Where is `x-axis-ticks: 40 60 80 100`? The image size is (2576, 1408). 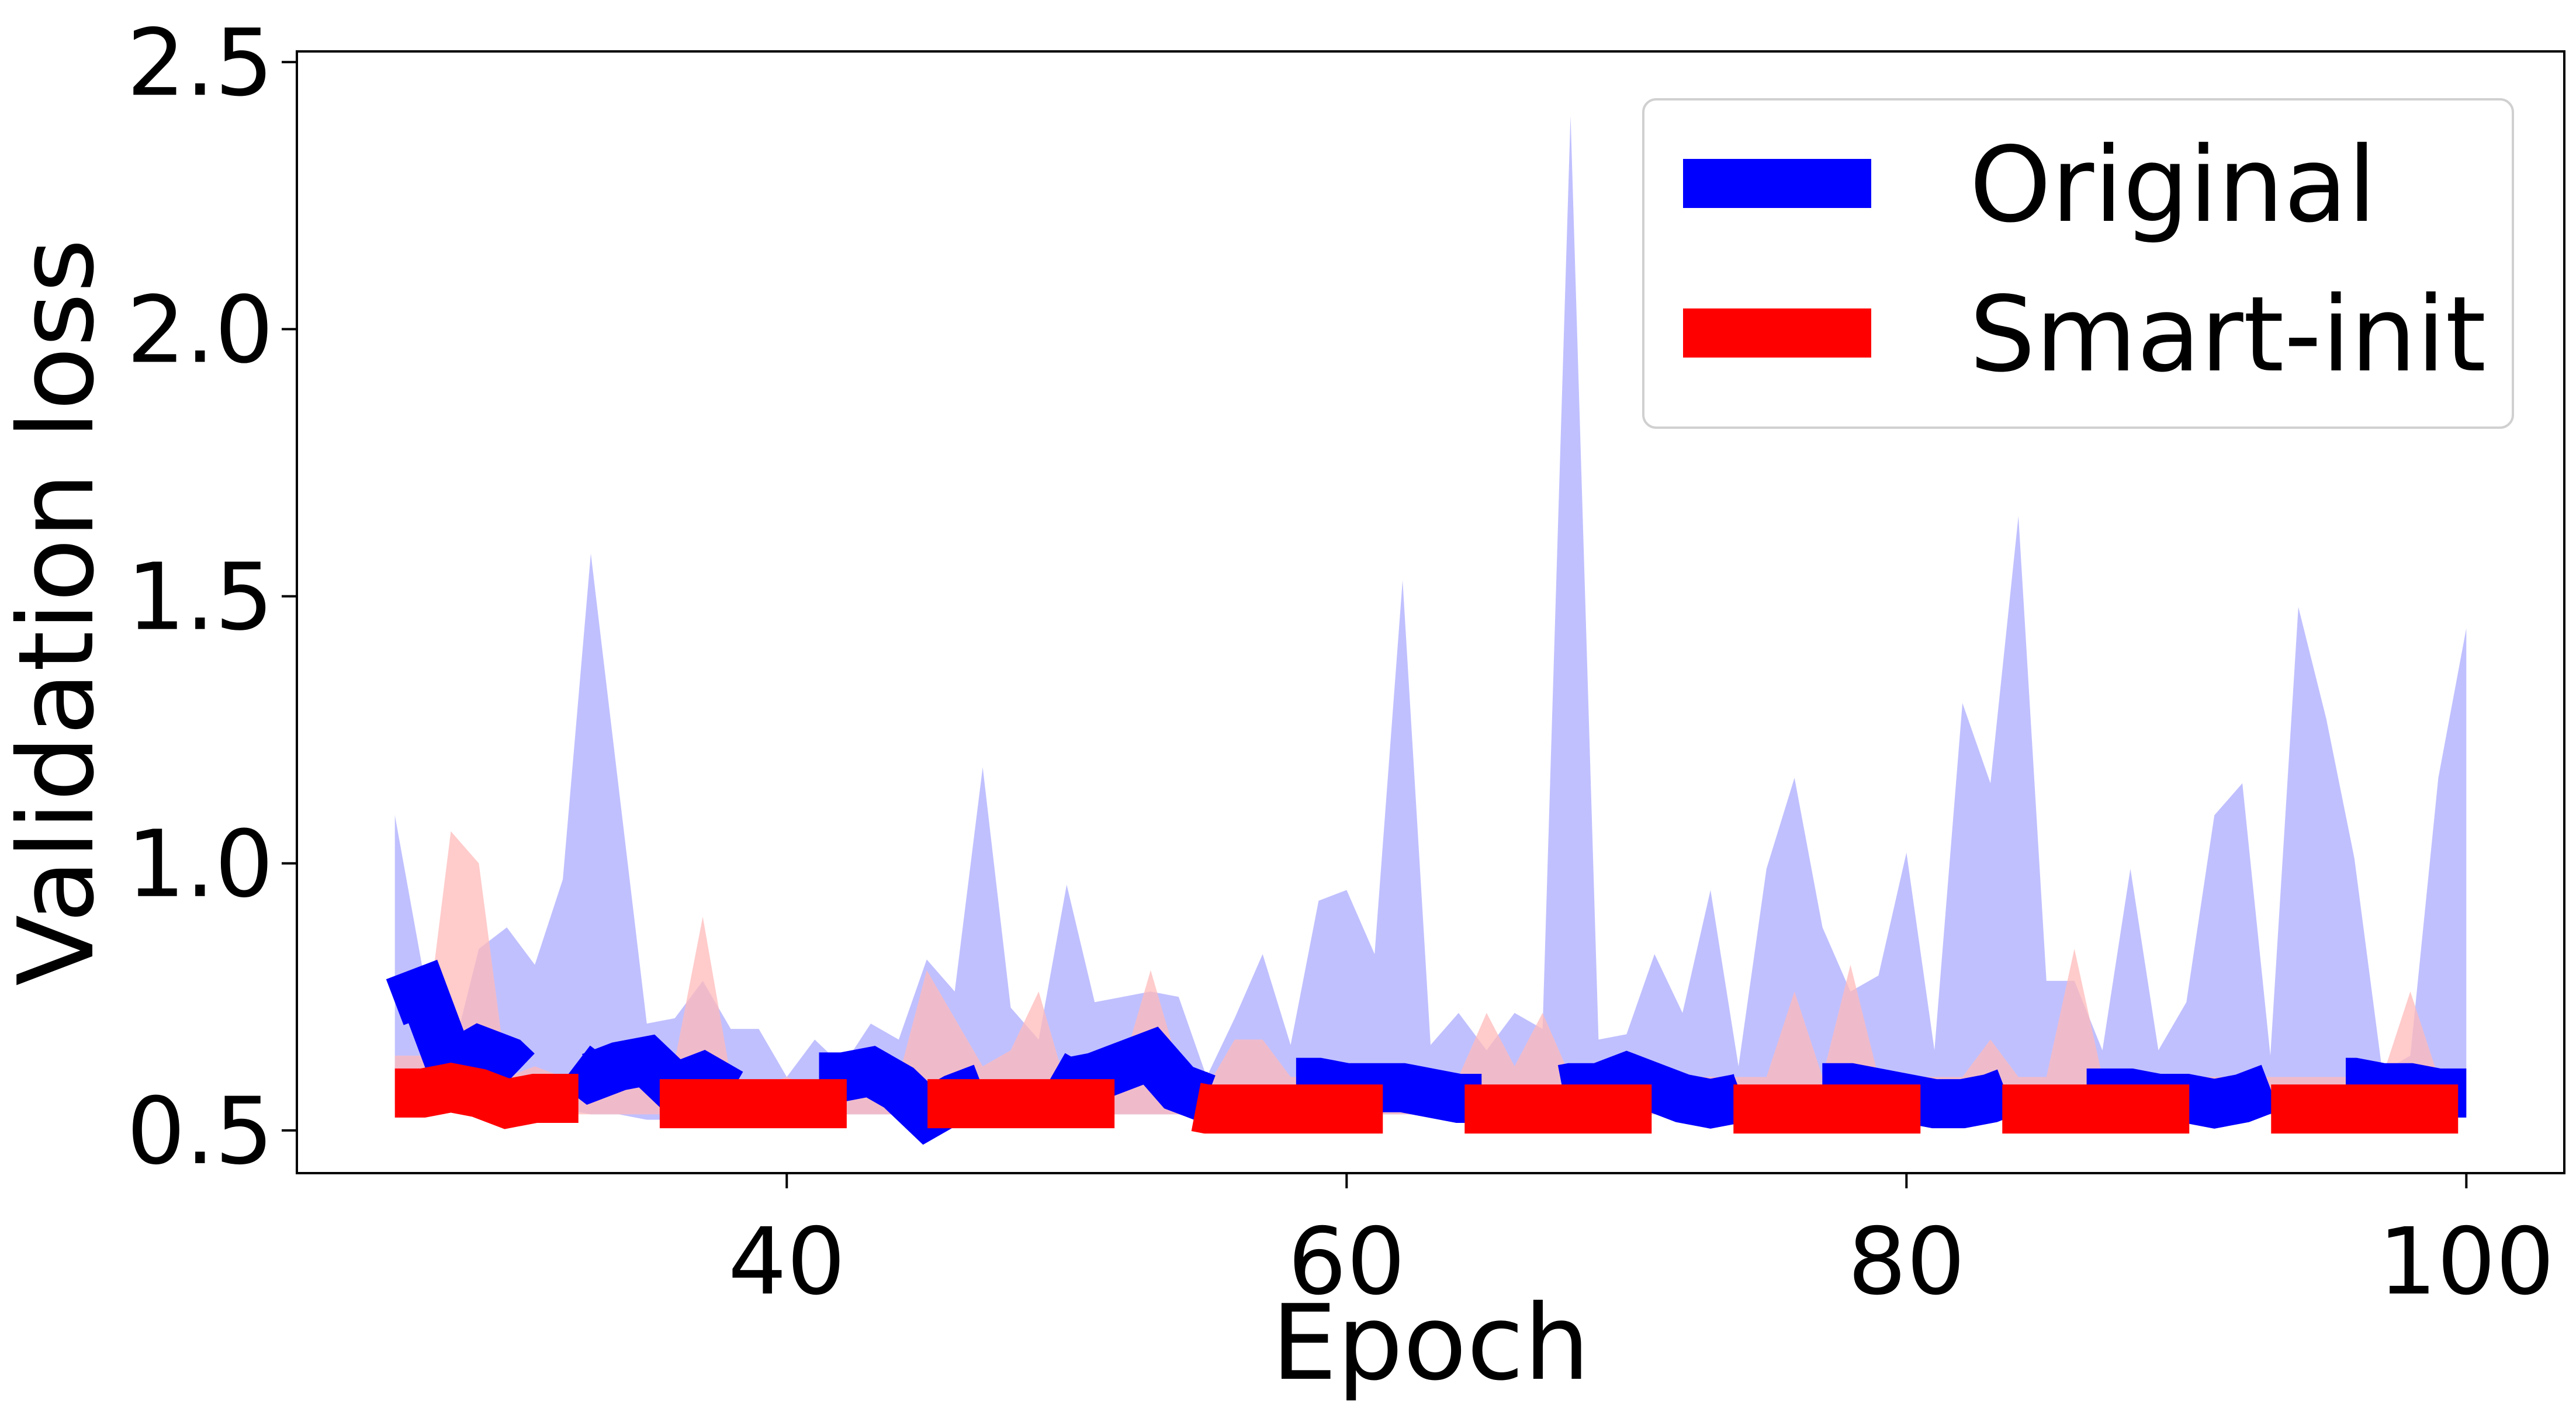 x-axis-ticks: 40 60 80 100 is located at coordinates (1641, 1244).